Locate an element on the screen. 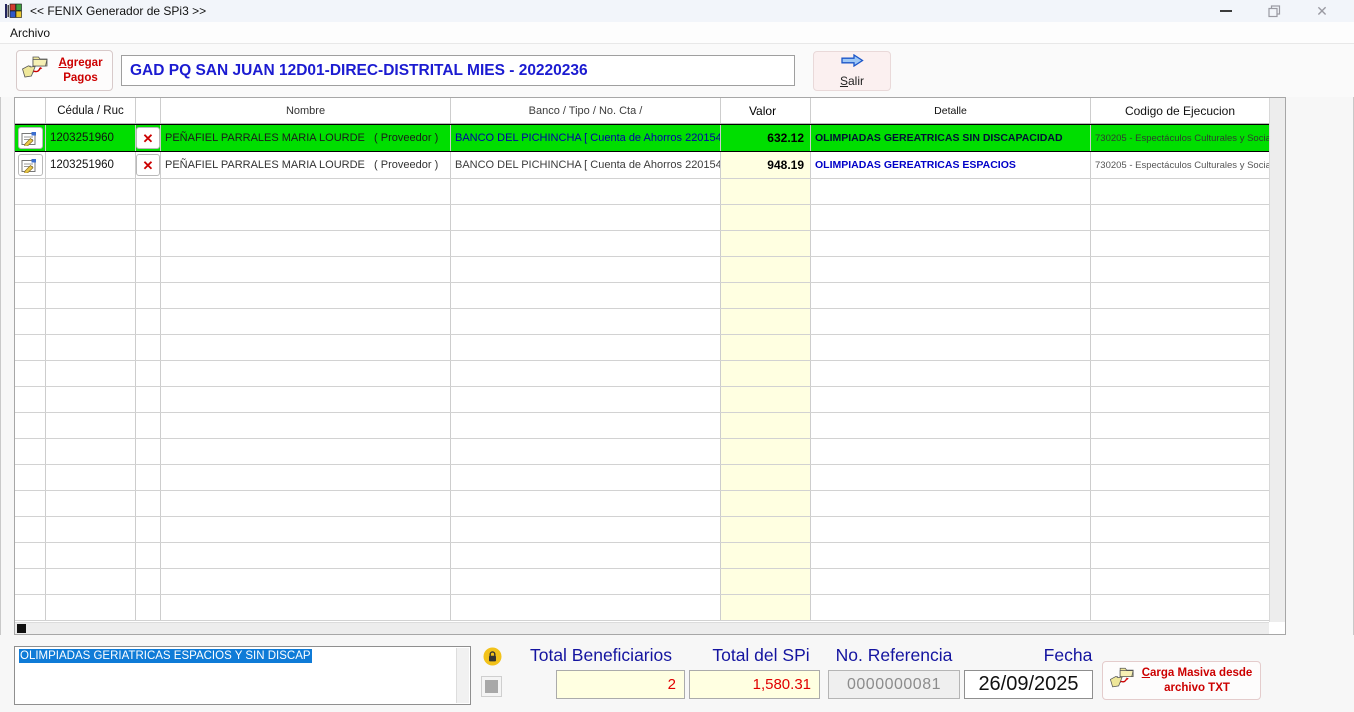 The image size is (1354, 712). restore-icon is located at coordinates (1273, 10).